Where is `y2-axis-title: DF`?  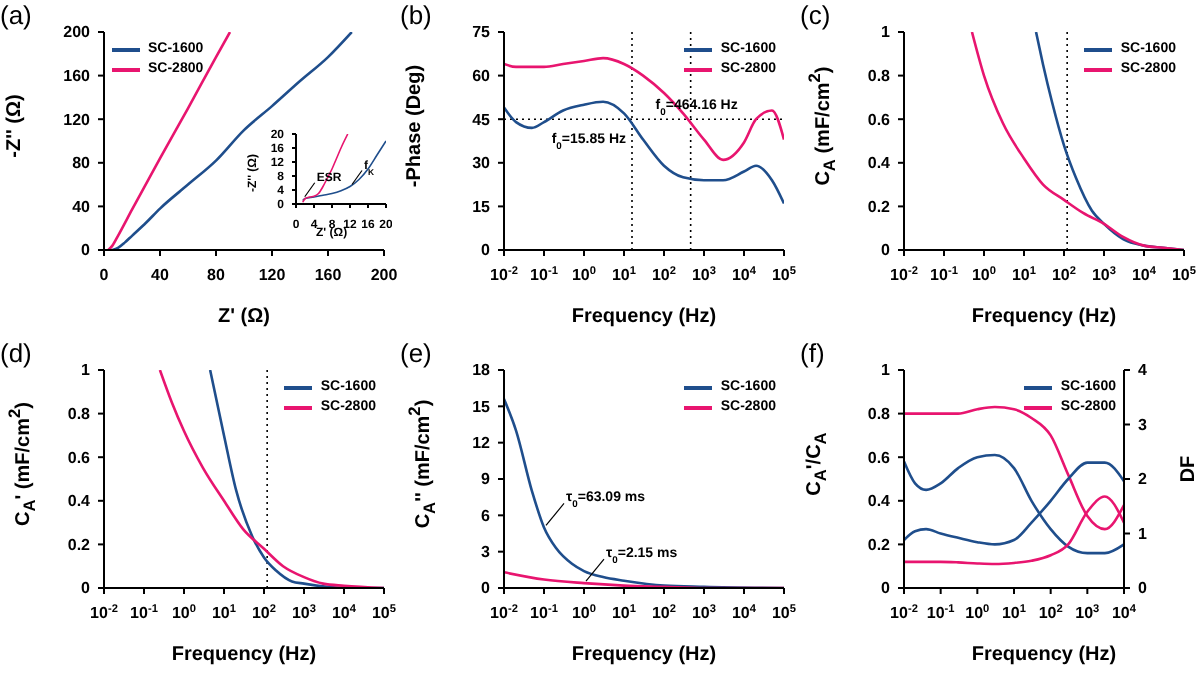
y2-axis-title: DF is located at coordinates (1189, 469).